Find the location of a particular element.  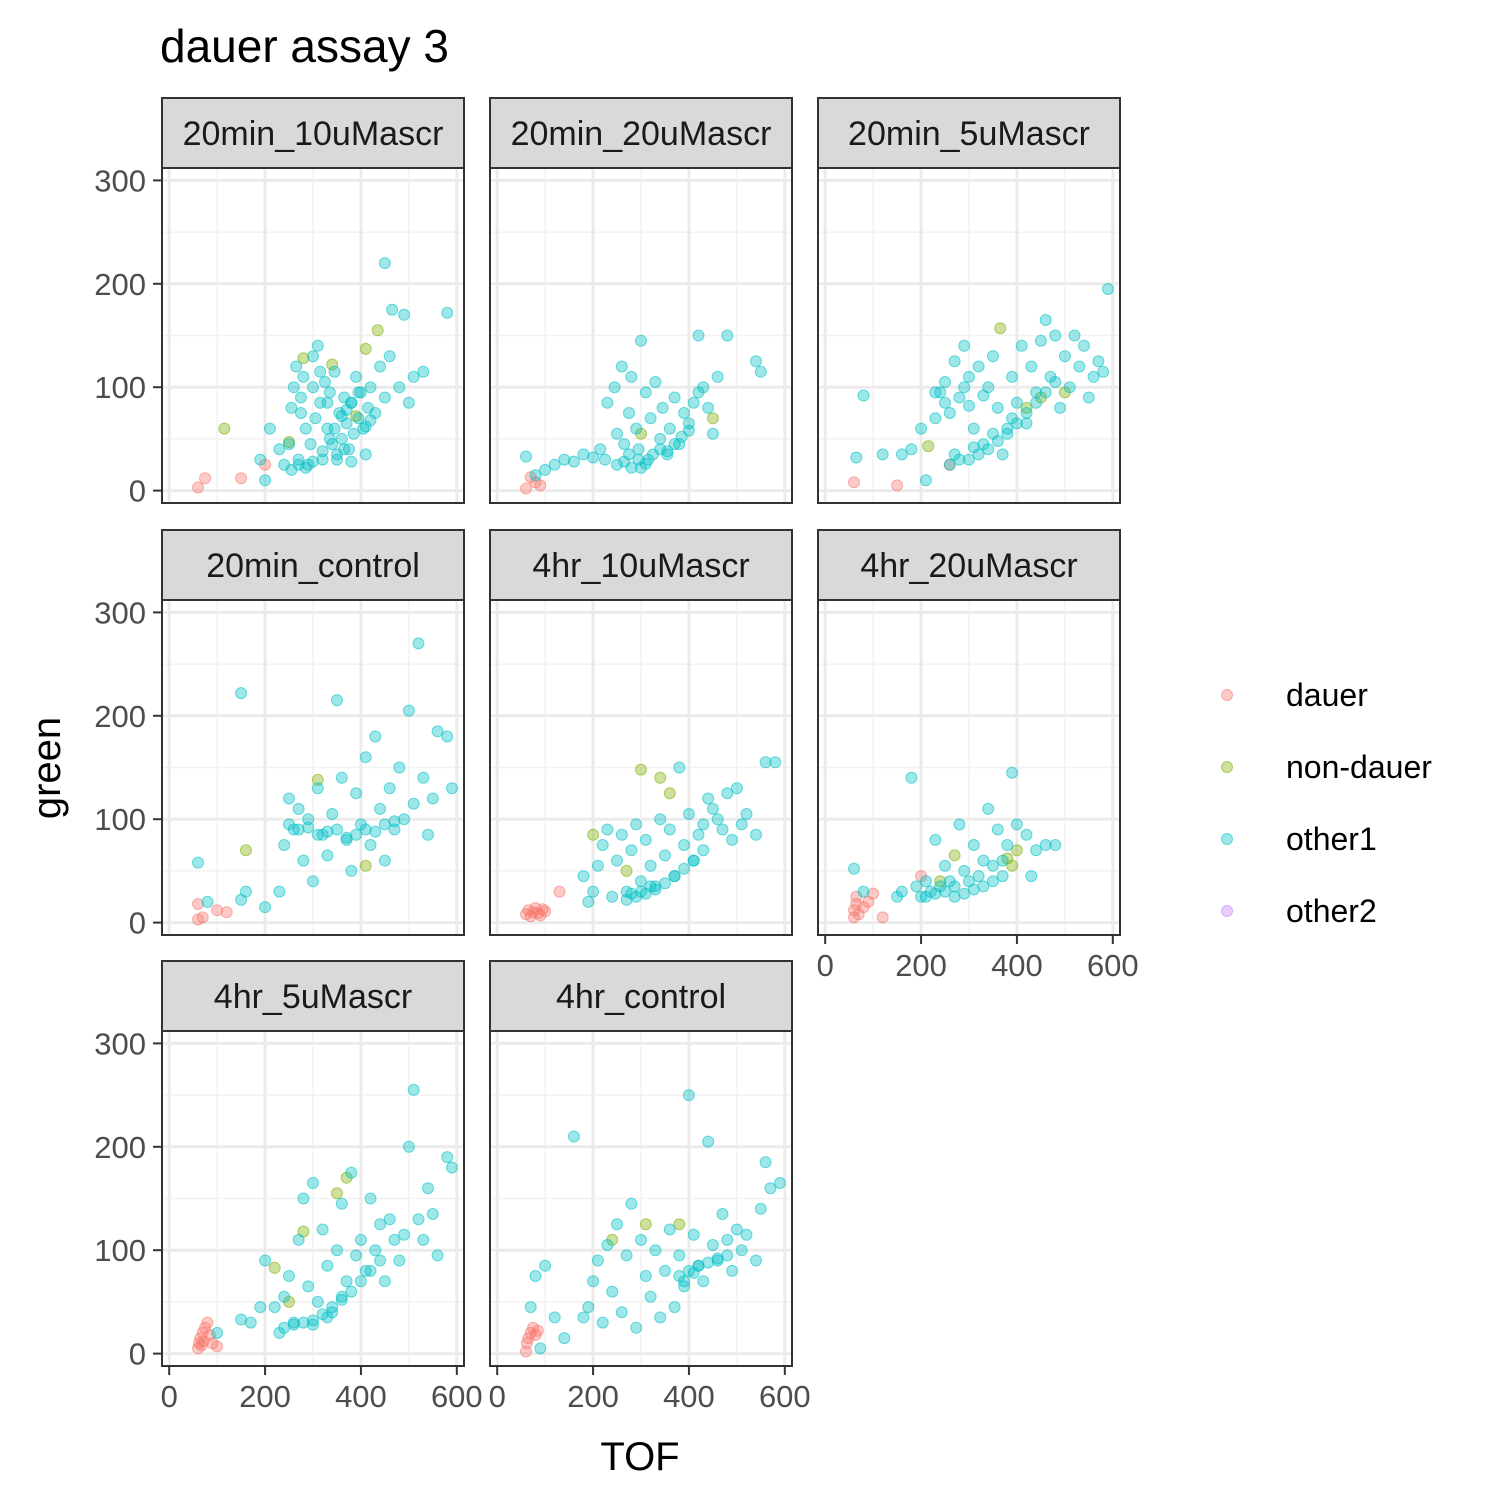

facet-strip-label: 4hr_5uMascr is located at coordinates (313, 997).